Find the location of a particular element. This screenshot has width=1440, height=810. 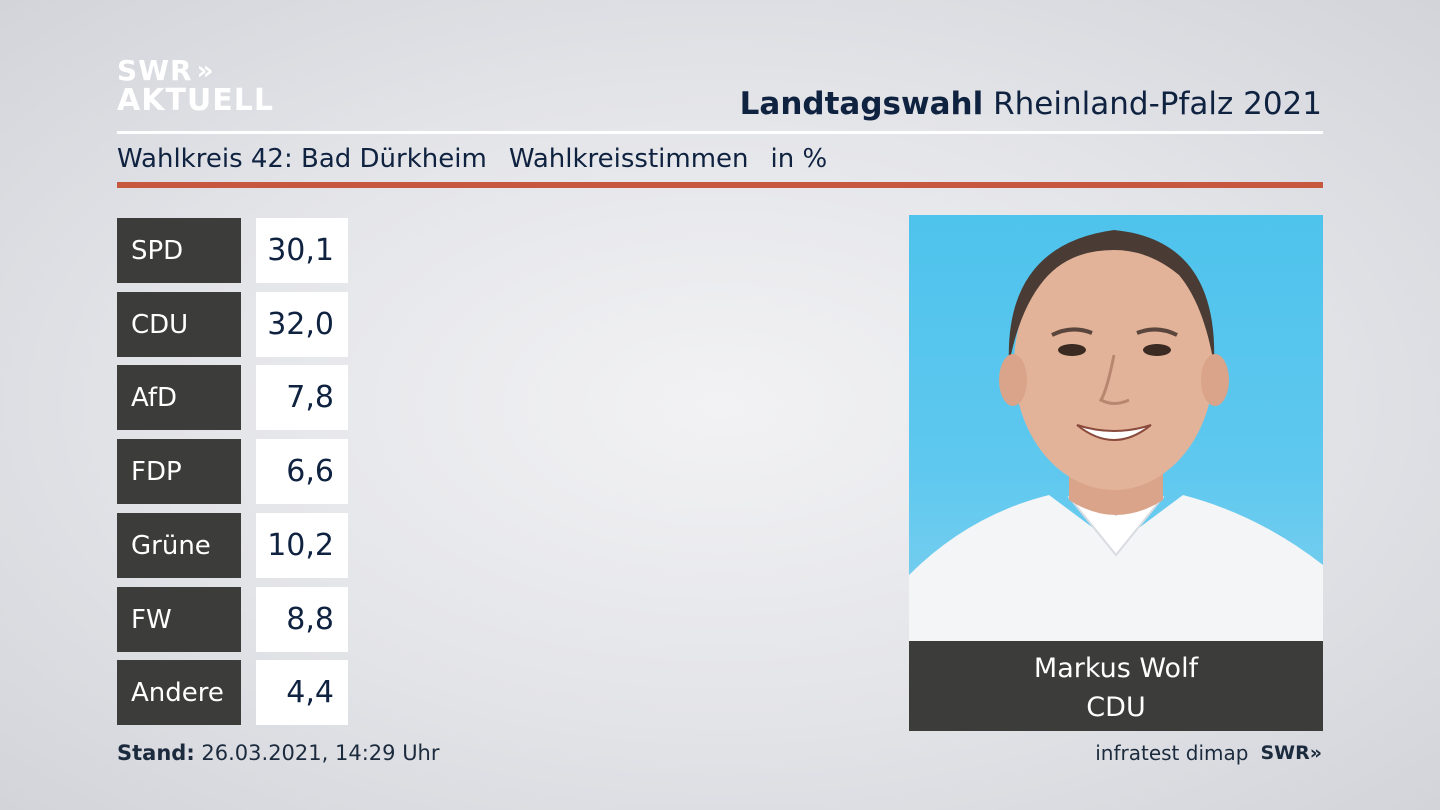

result-row: CDU 32,0 is located at coordinates (232, 324).